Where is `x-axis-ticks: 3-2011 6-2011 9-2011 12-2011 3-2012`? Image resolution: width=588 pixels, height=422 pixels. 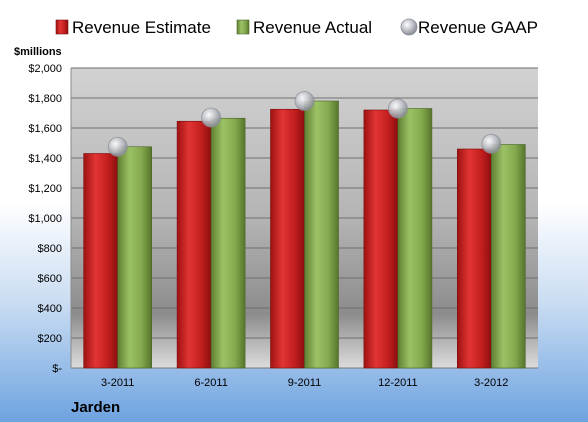
x-axis-ticks: 3-2011 6-2011 9-2011 12-2011 3-2012 is located at coordinates (304, 383).